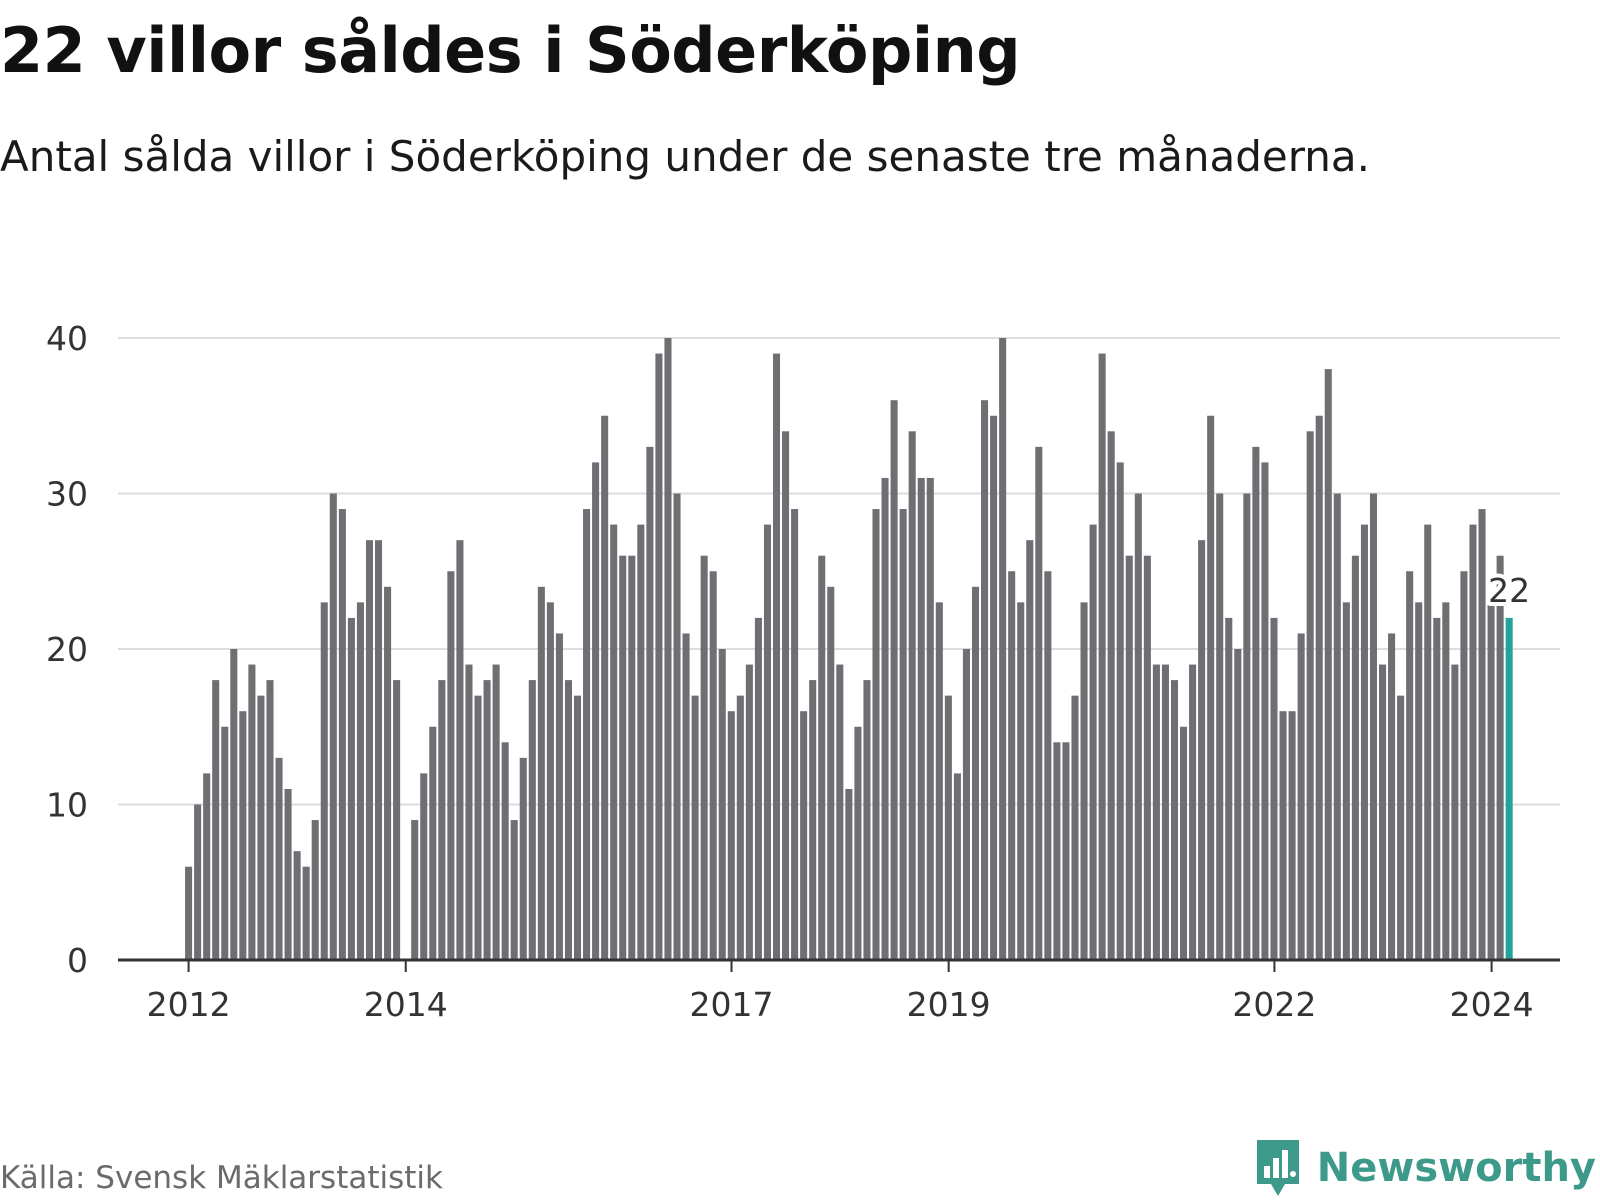 The width and height of the screenshot is (1600, 1200). Describe the element at coordinates (189, 1004) in the screenshot. I see `x-tick-label: 2012` at that location.